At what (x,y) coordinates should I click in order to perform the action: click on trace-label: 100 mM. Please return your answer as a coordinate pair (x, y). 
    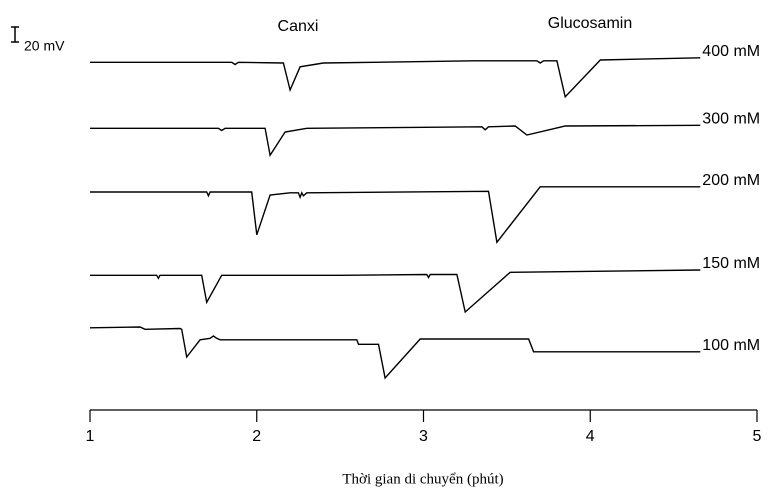
    Looking at the image, I should click on (731, 345).